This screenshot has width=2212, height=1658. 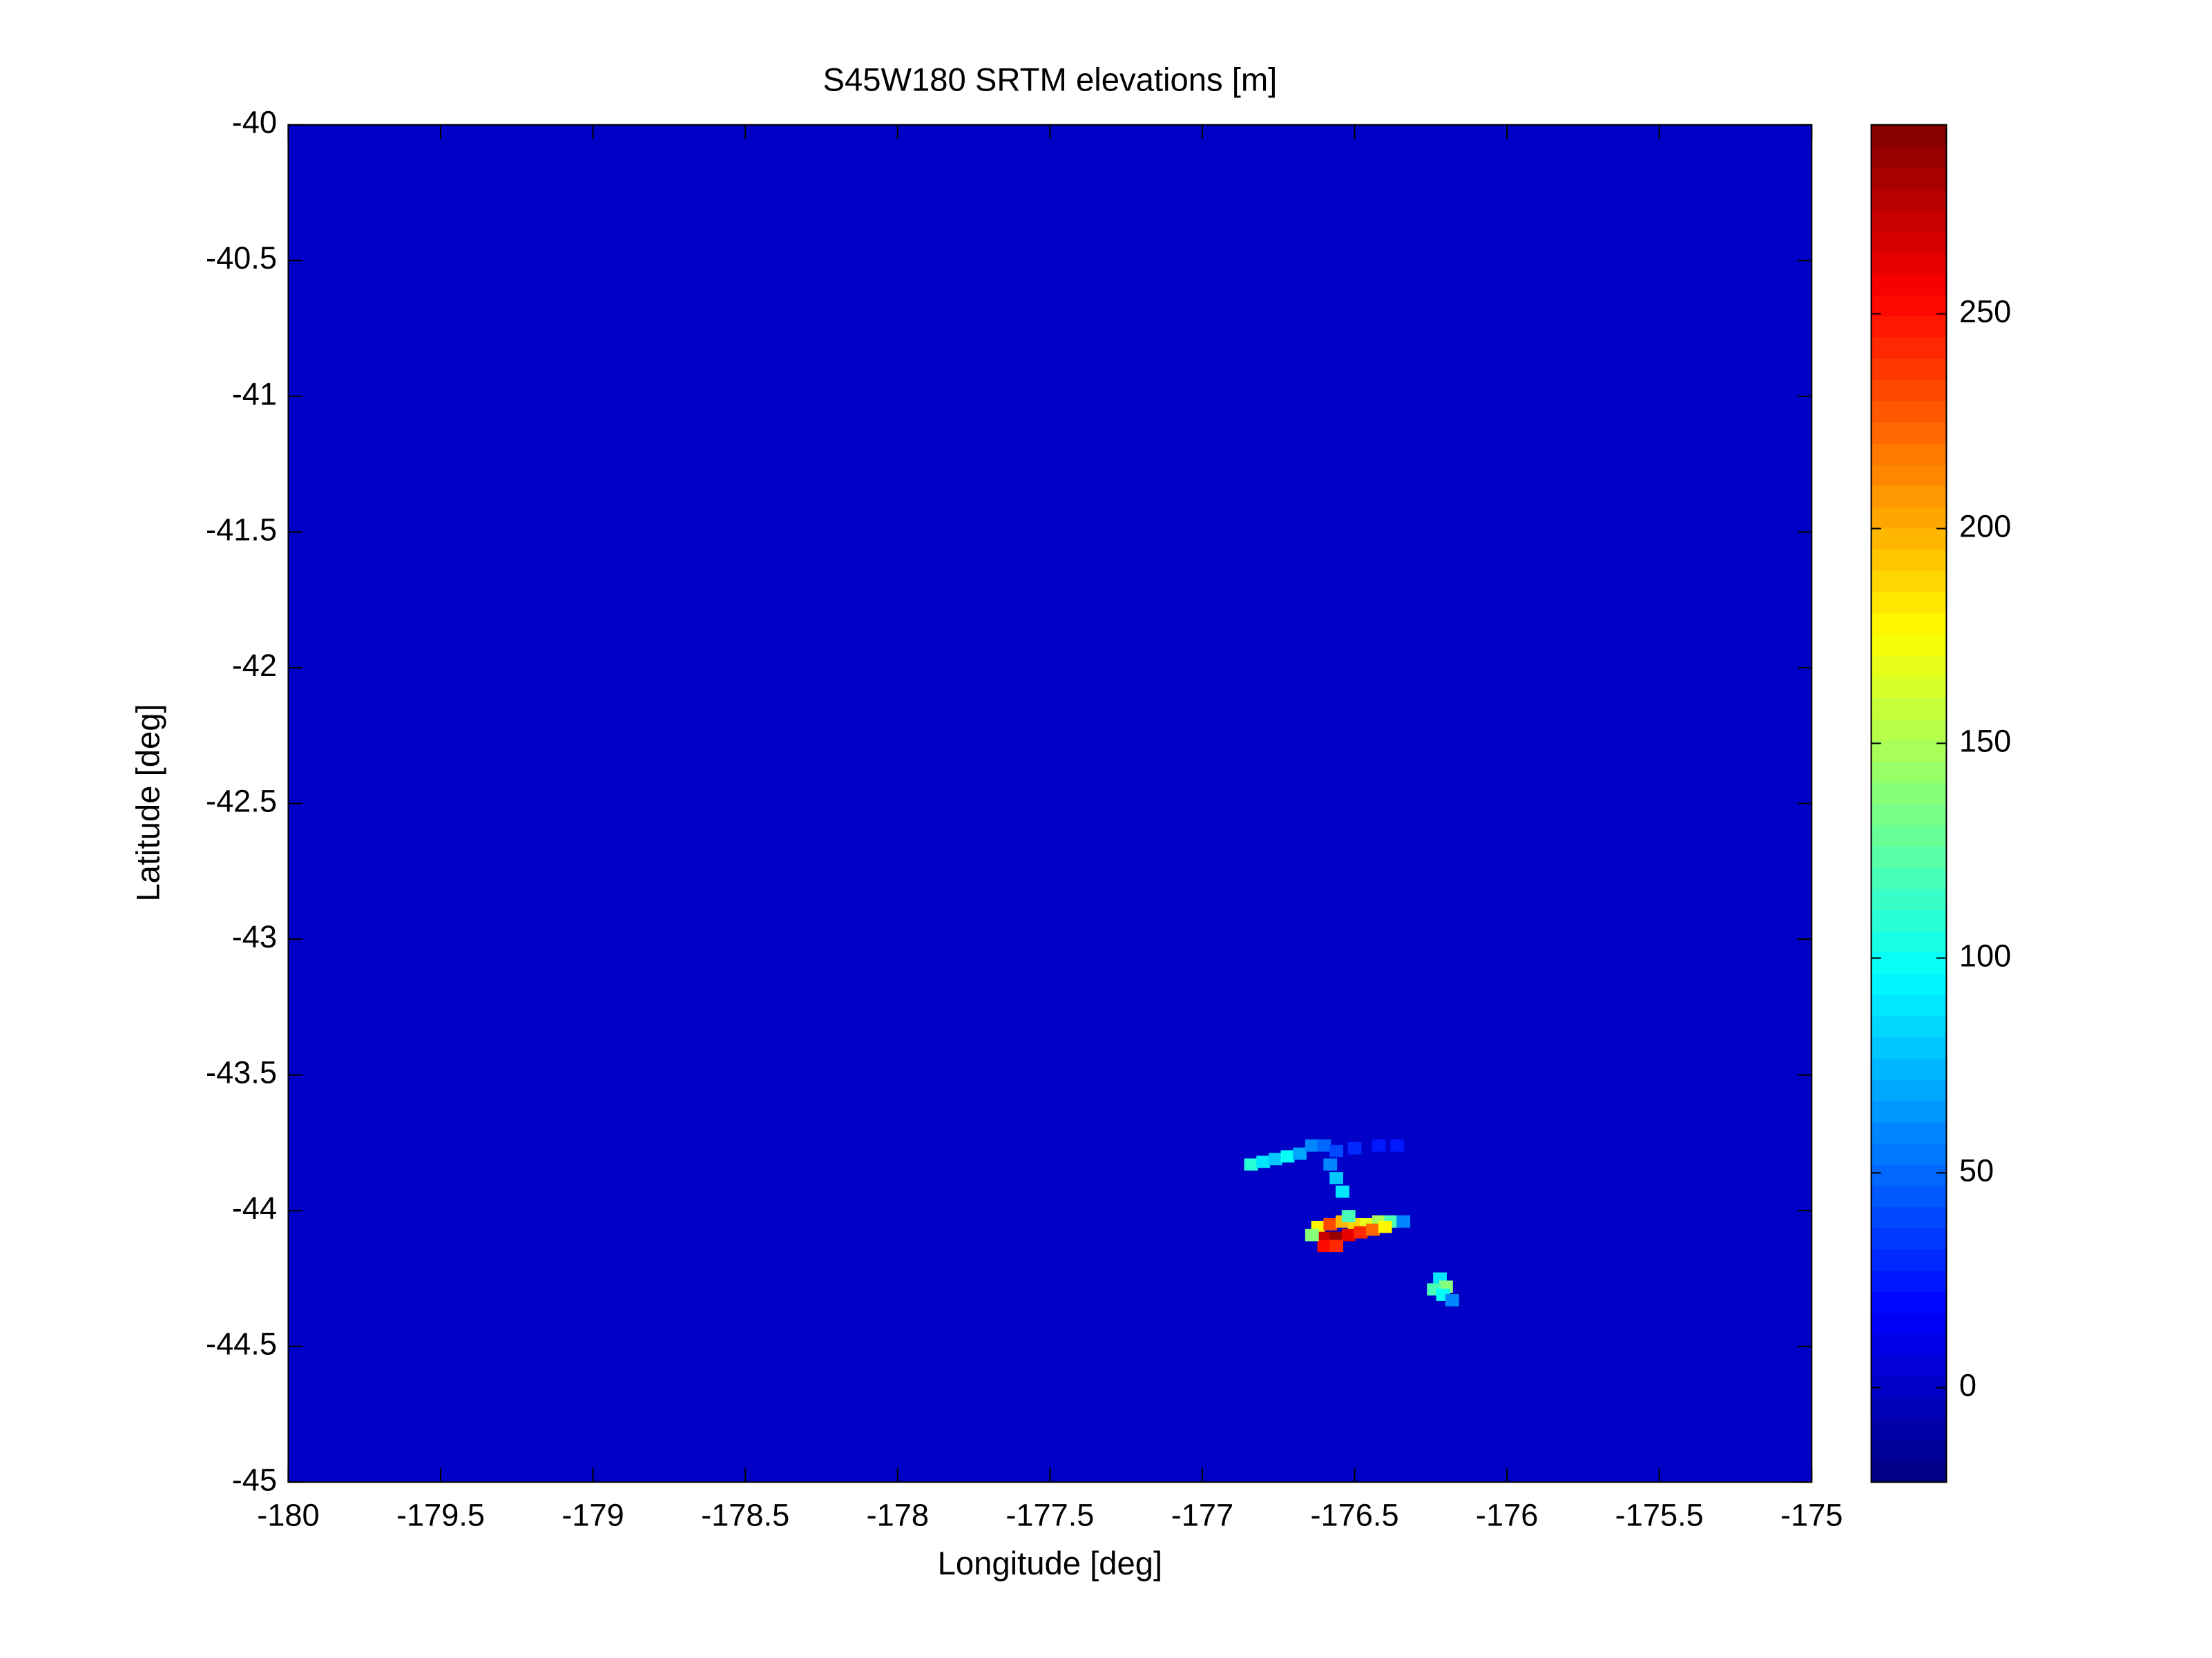 I want to click on y-tick-label: -45, so click(x=254, y=1479).